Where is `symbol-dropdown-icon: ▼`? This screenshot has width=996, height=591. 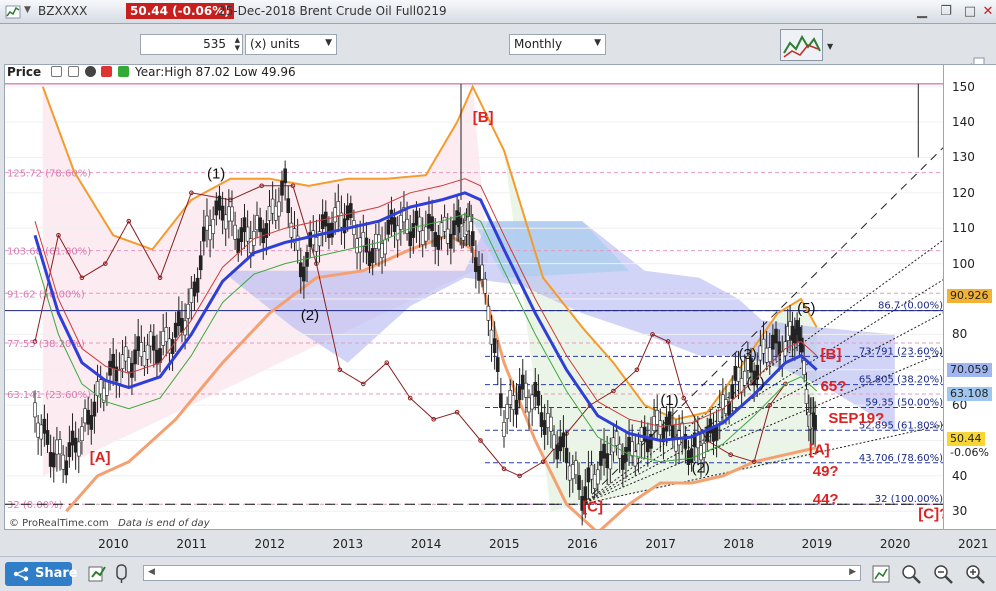
symbol-dropdown-icon: ▼ is located at coordinates (27, 10).